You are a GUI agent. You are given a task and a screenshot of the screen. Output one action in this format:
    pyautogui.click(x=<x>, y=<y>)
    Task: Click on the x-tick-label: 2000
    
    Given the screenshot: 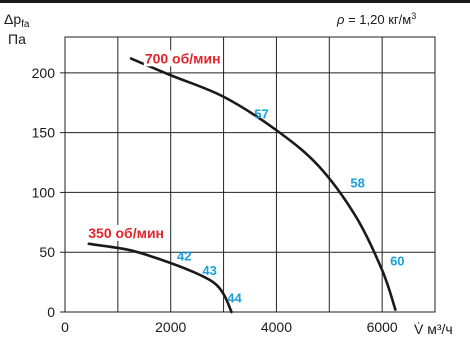 What is the action you would take?
    pyautogui.click(x=170, y=327)
    